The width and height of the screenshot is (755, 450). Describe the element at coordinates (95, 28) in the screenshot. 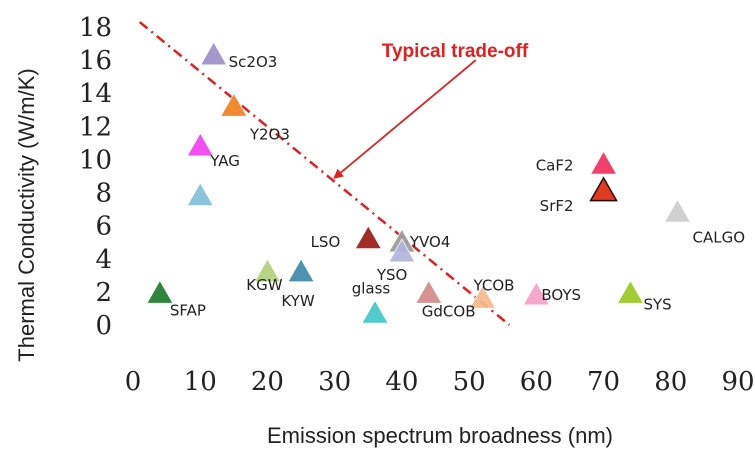

I see `y-tick-label: 18` at that location.